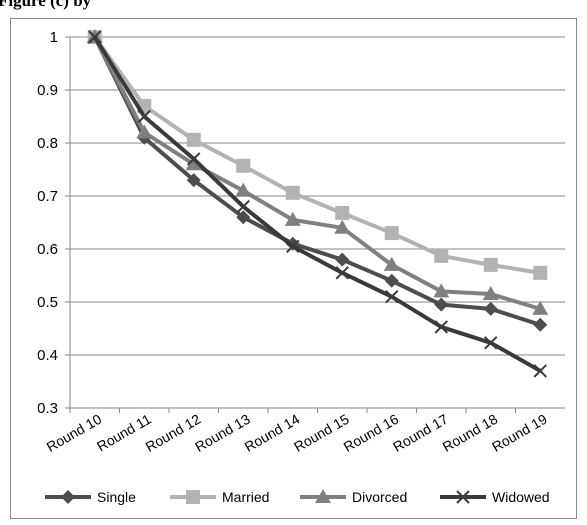  I want to click on y-tick-label: 0.5, so click(47, 302).